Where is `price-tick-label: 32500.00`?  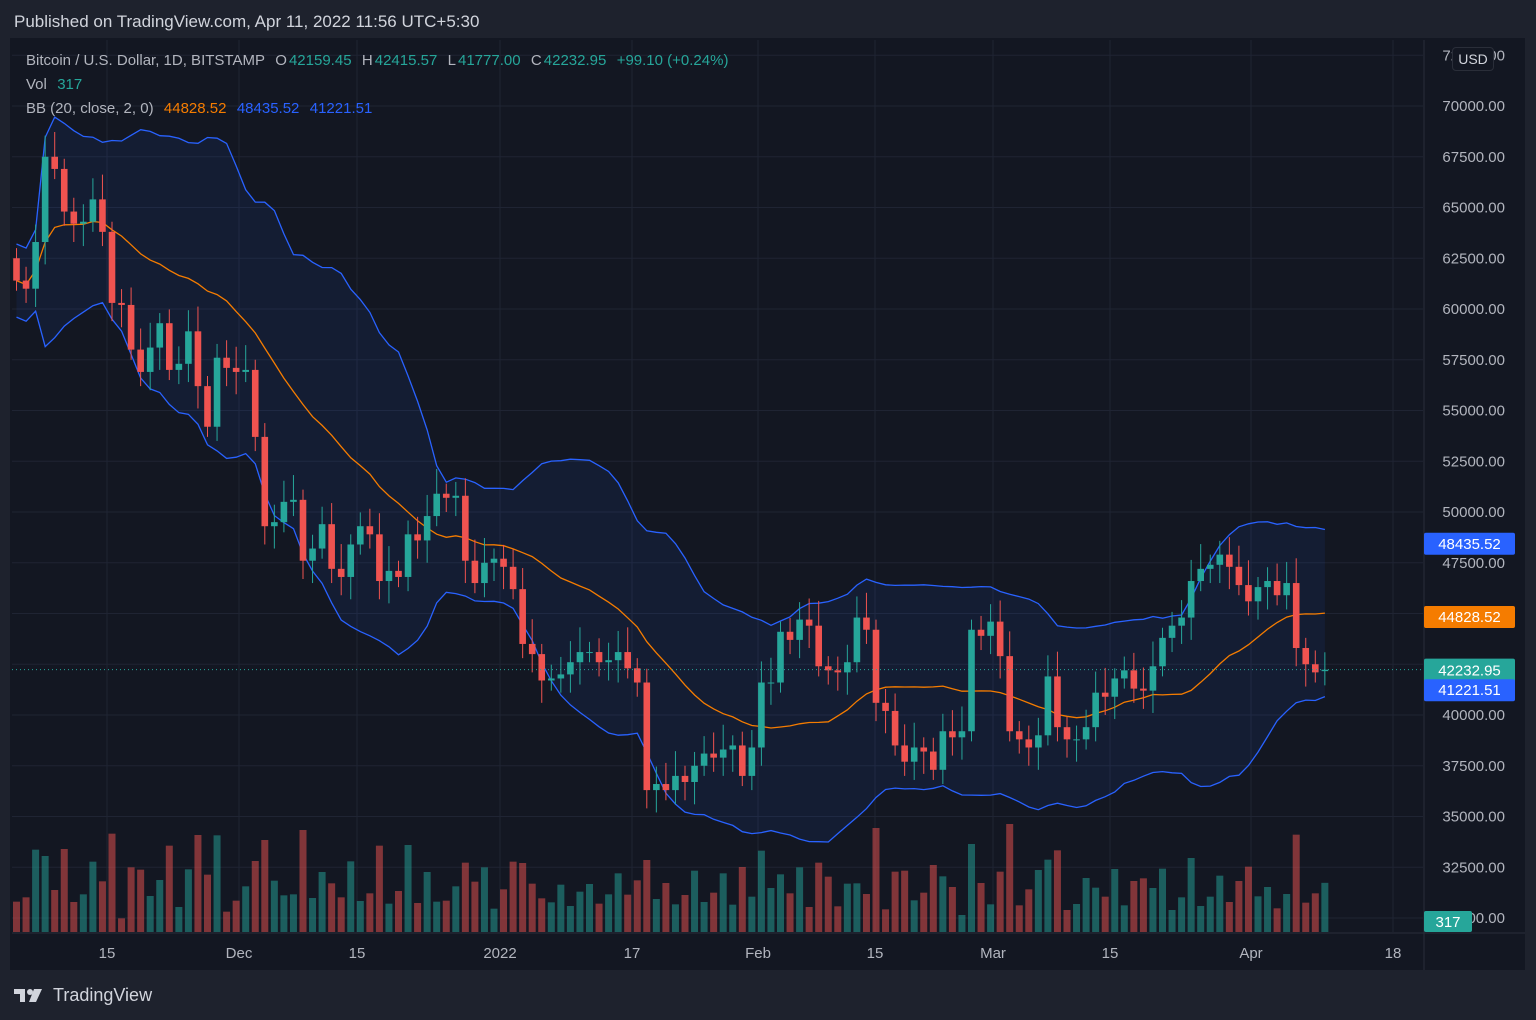 price-tick-label: 32500.00 is located at coordinates (1473, 867).